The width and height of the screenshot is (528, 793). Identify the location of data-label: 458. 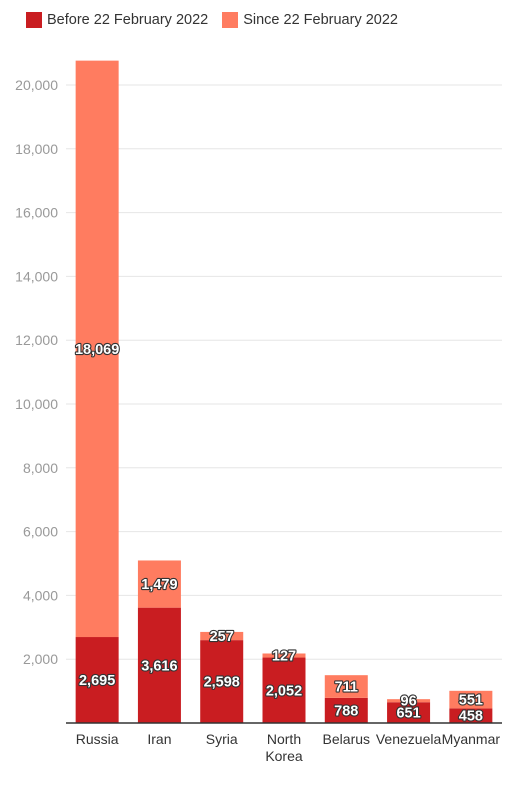
(471, 717).